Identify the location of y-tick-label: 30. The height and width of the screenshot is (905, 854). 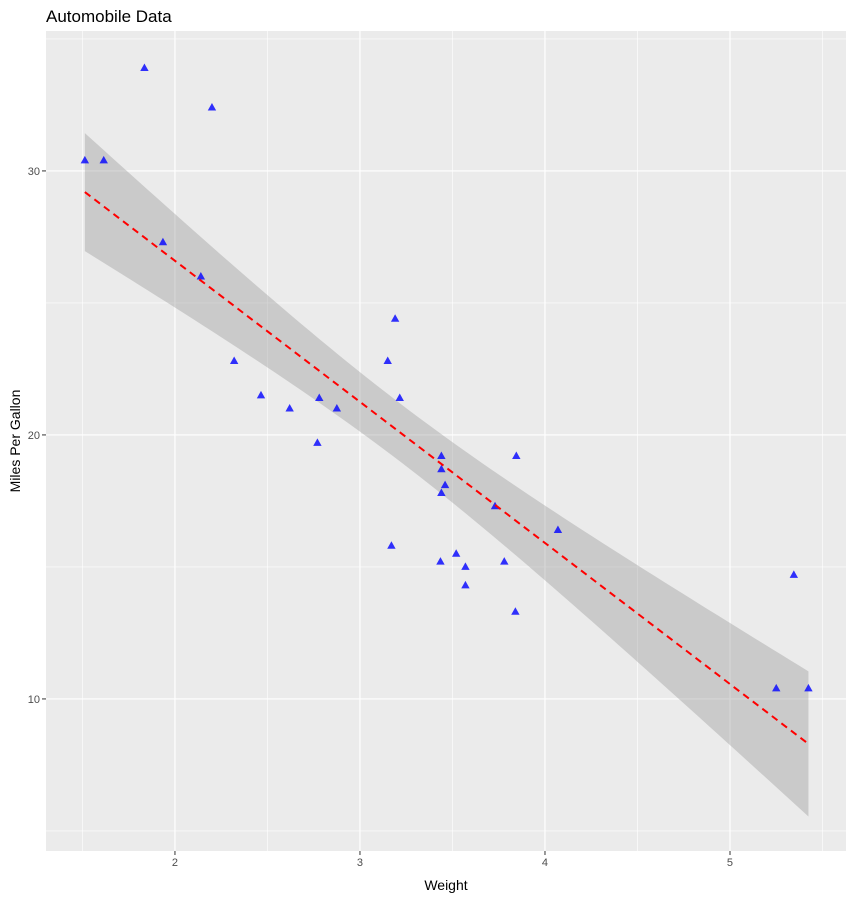
(34, 172).